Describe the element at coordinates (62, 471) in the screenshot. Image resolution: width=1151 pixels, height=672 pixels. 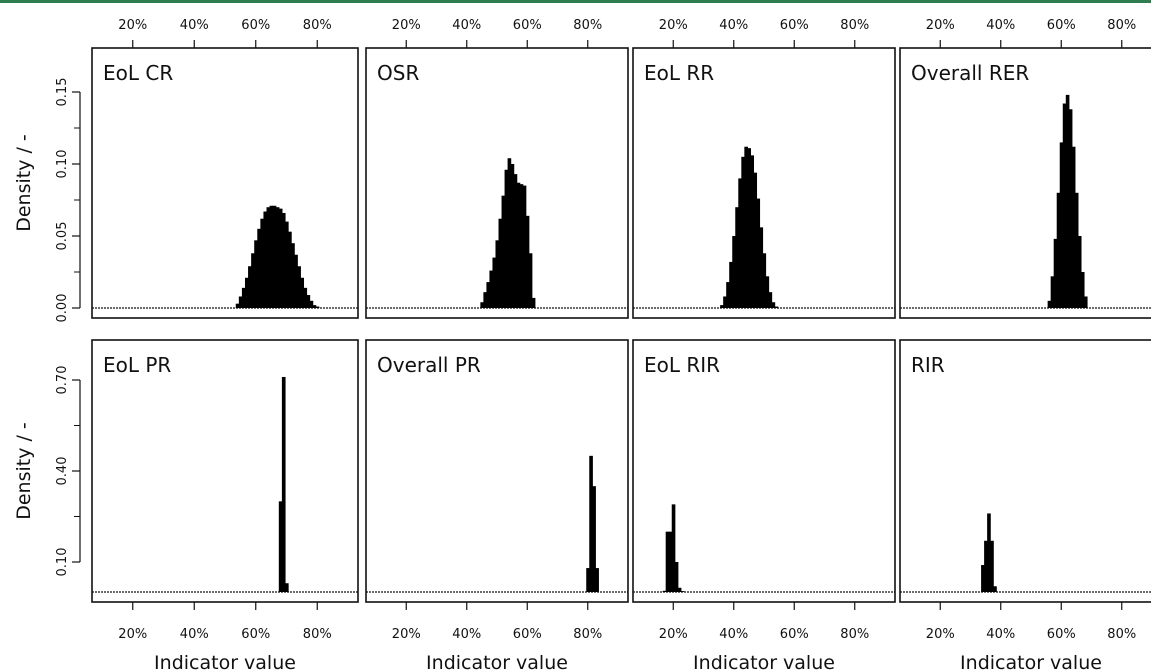
I see `y-tick-label: 0.40` at that location.